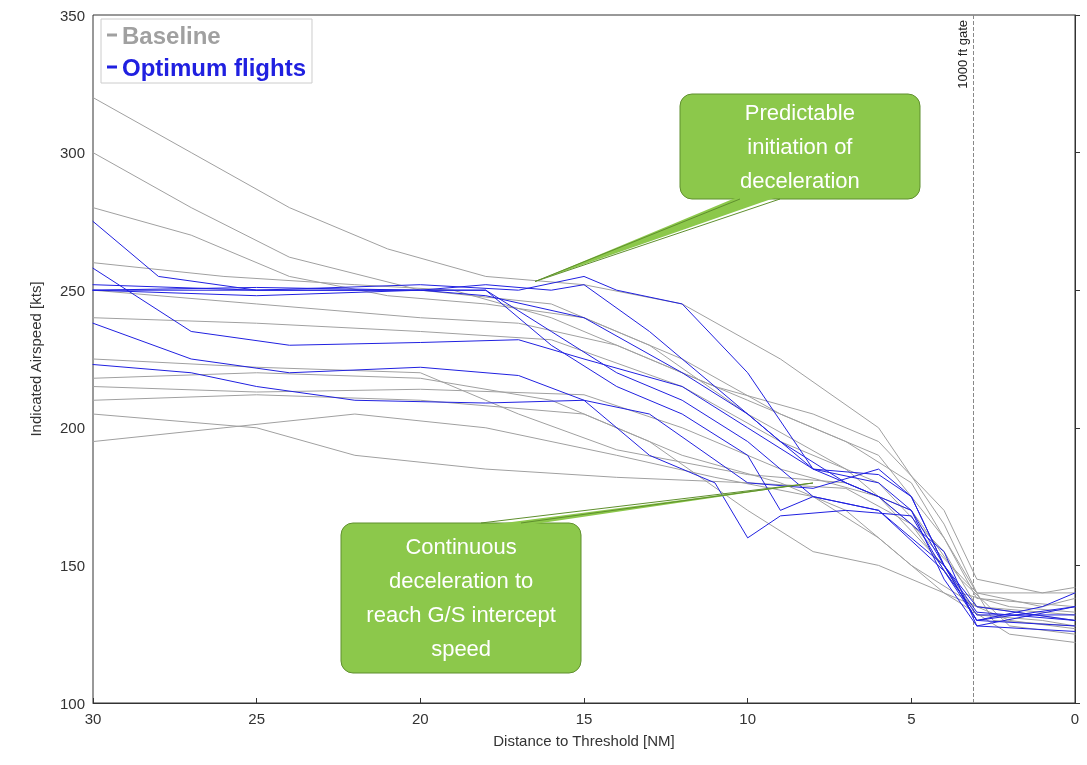 The width and height of the screenshot is (1087, 765). Describe the element at coordinates (962, 54) in the screenshot. I see `ref-line-label: 1000 ft gate` at that location.